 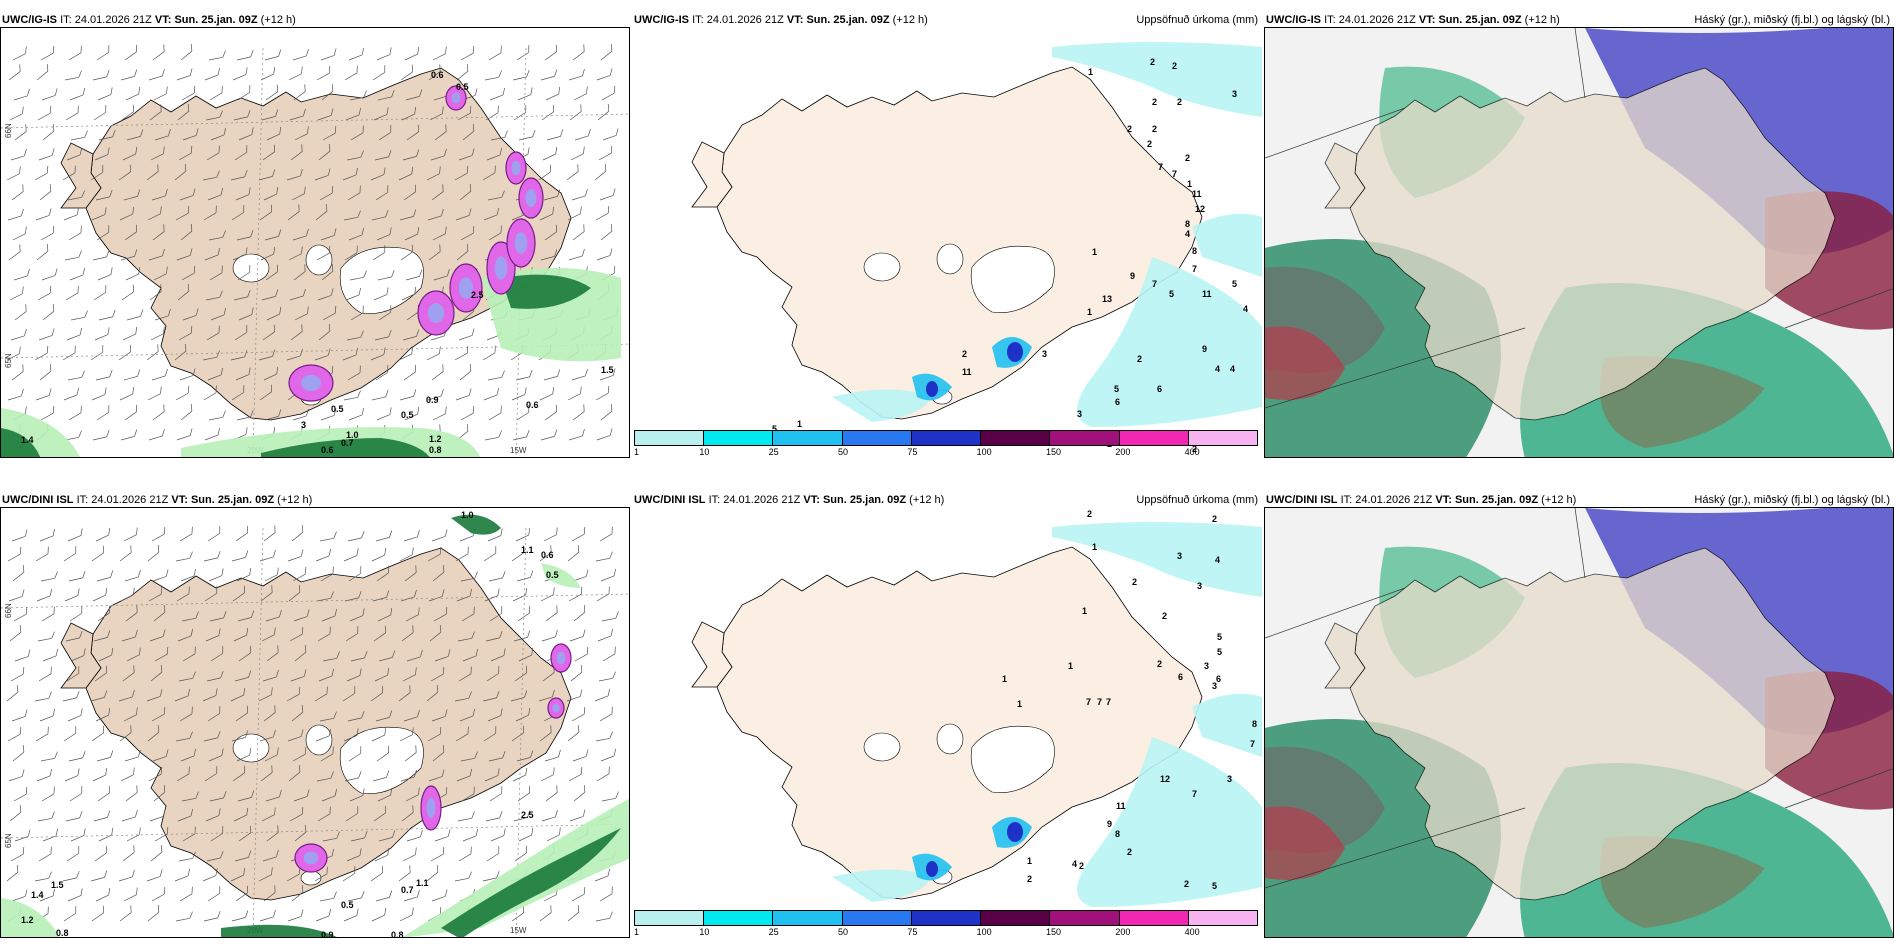 I want to click on heavy-precip-core, so click(x=1015, y=352).